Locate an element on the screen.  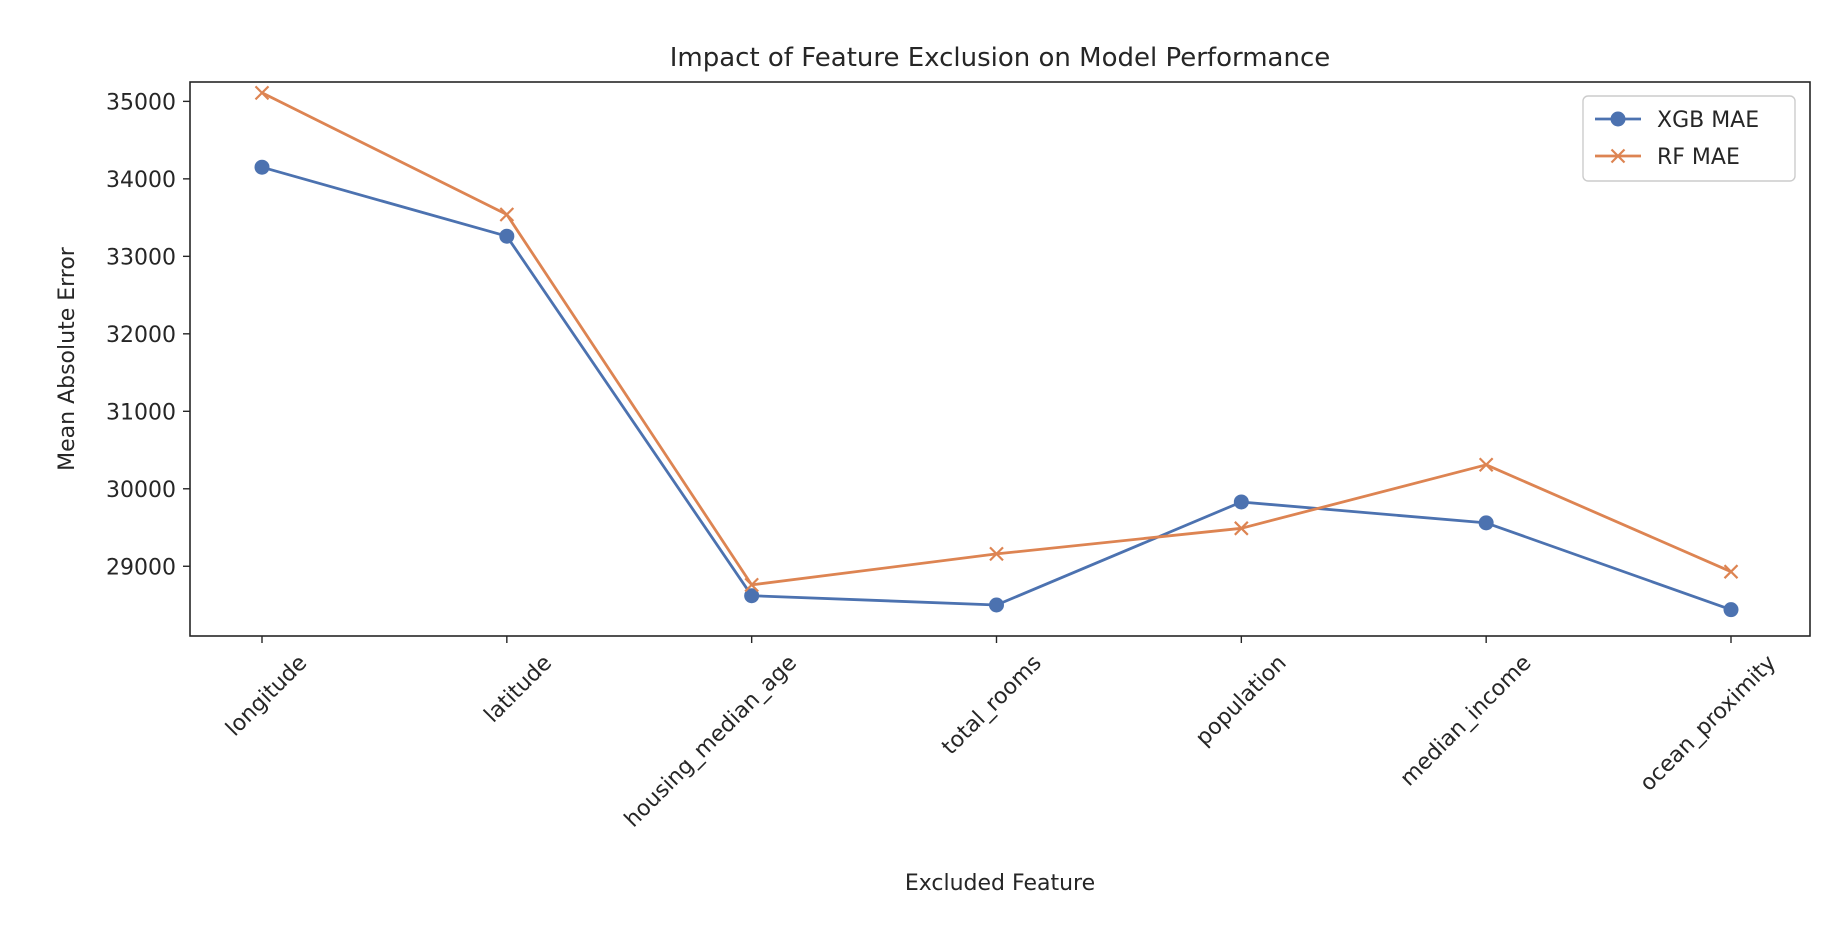
y-tick-label: 34000 is located at coordinates (141, 180).